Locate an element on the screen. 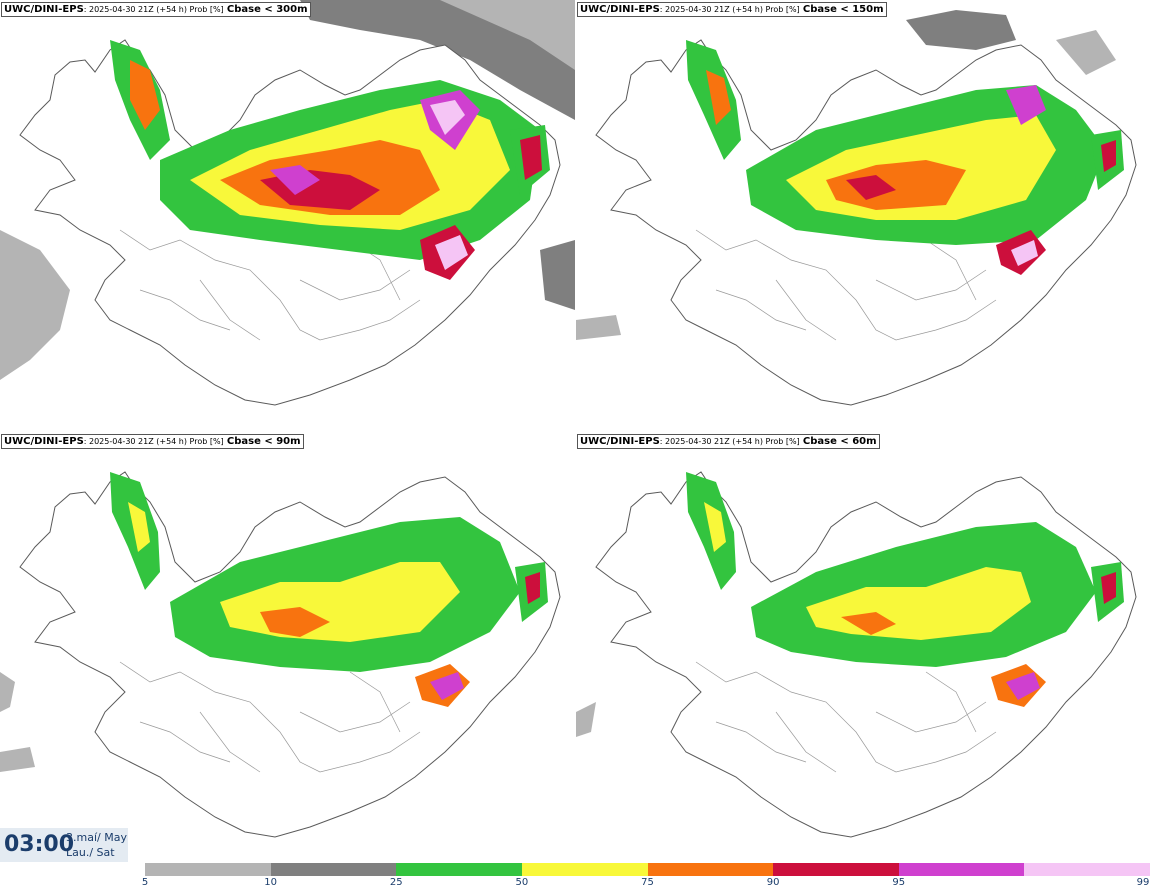 The height and width of the screenshot is (891, 1150). field-name: Cbase < 300m is located at coordinates (267, 9).